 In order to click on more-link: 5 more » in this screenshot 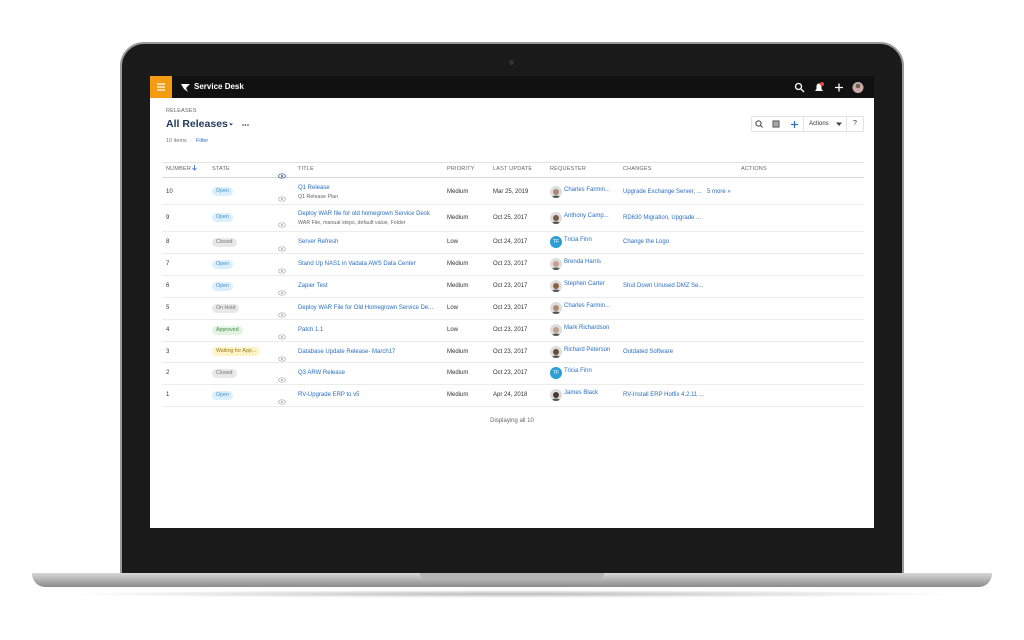, I will do `click(719, 191)`.